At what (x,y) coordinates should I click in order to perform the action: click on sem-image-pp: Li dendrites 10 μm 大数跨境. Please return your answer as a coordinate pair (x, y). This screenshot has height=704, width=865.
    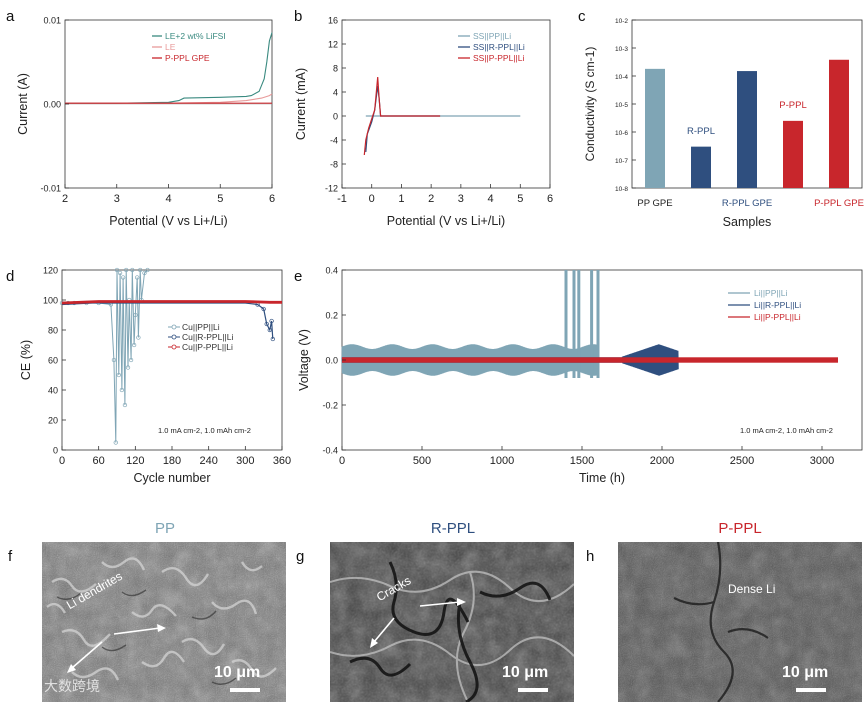
    Looking at the image, I should click on (164, 622).